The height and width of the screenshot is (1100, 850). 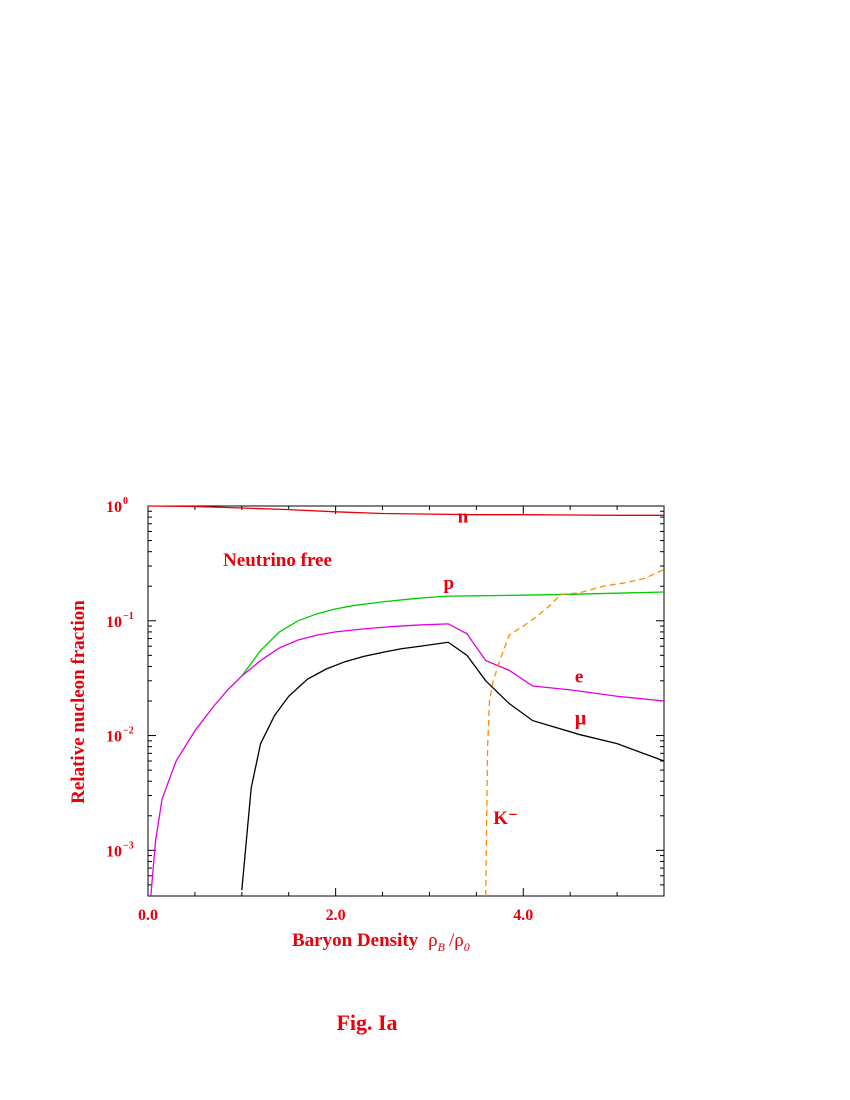 I want to click on series-label: e, so click(x=579, y=676).